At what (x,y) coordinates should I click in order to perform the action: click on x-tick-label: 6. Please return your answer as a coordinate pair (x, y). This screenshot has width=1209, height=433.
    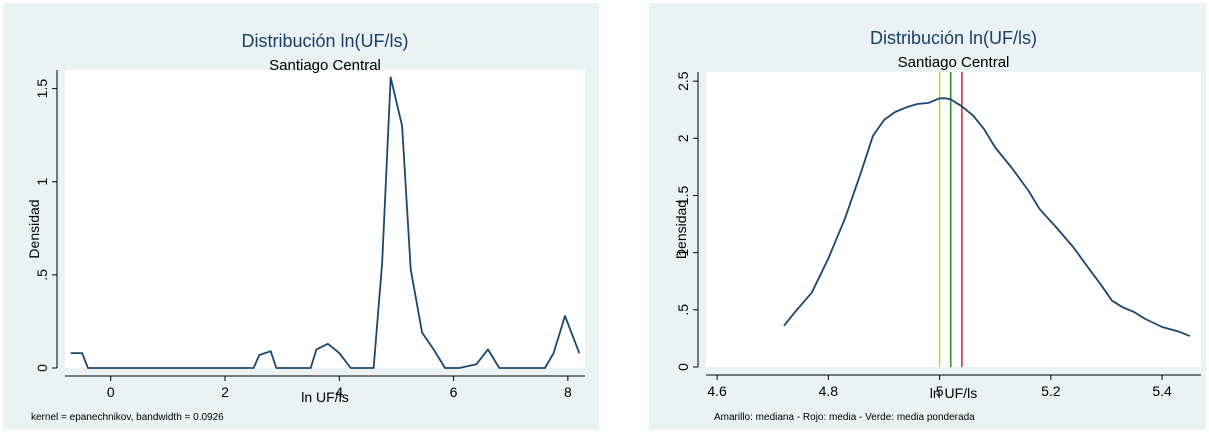
    Looking at the image, I should click on (454, 392).